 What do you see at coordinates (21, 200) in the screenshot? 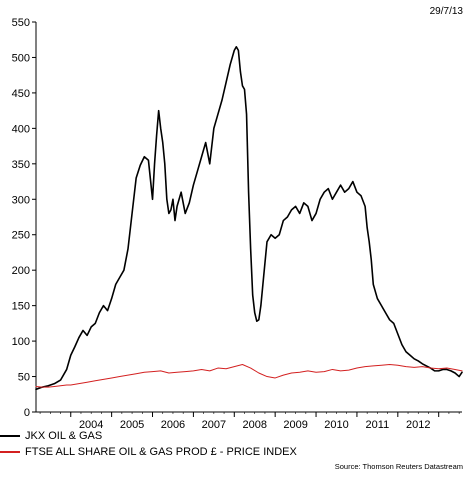
I see `y-tick-label: 300` at bounding box center [21, 200].